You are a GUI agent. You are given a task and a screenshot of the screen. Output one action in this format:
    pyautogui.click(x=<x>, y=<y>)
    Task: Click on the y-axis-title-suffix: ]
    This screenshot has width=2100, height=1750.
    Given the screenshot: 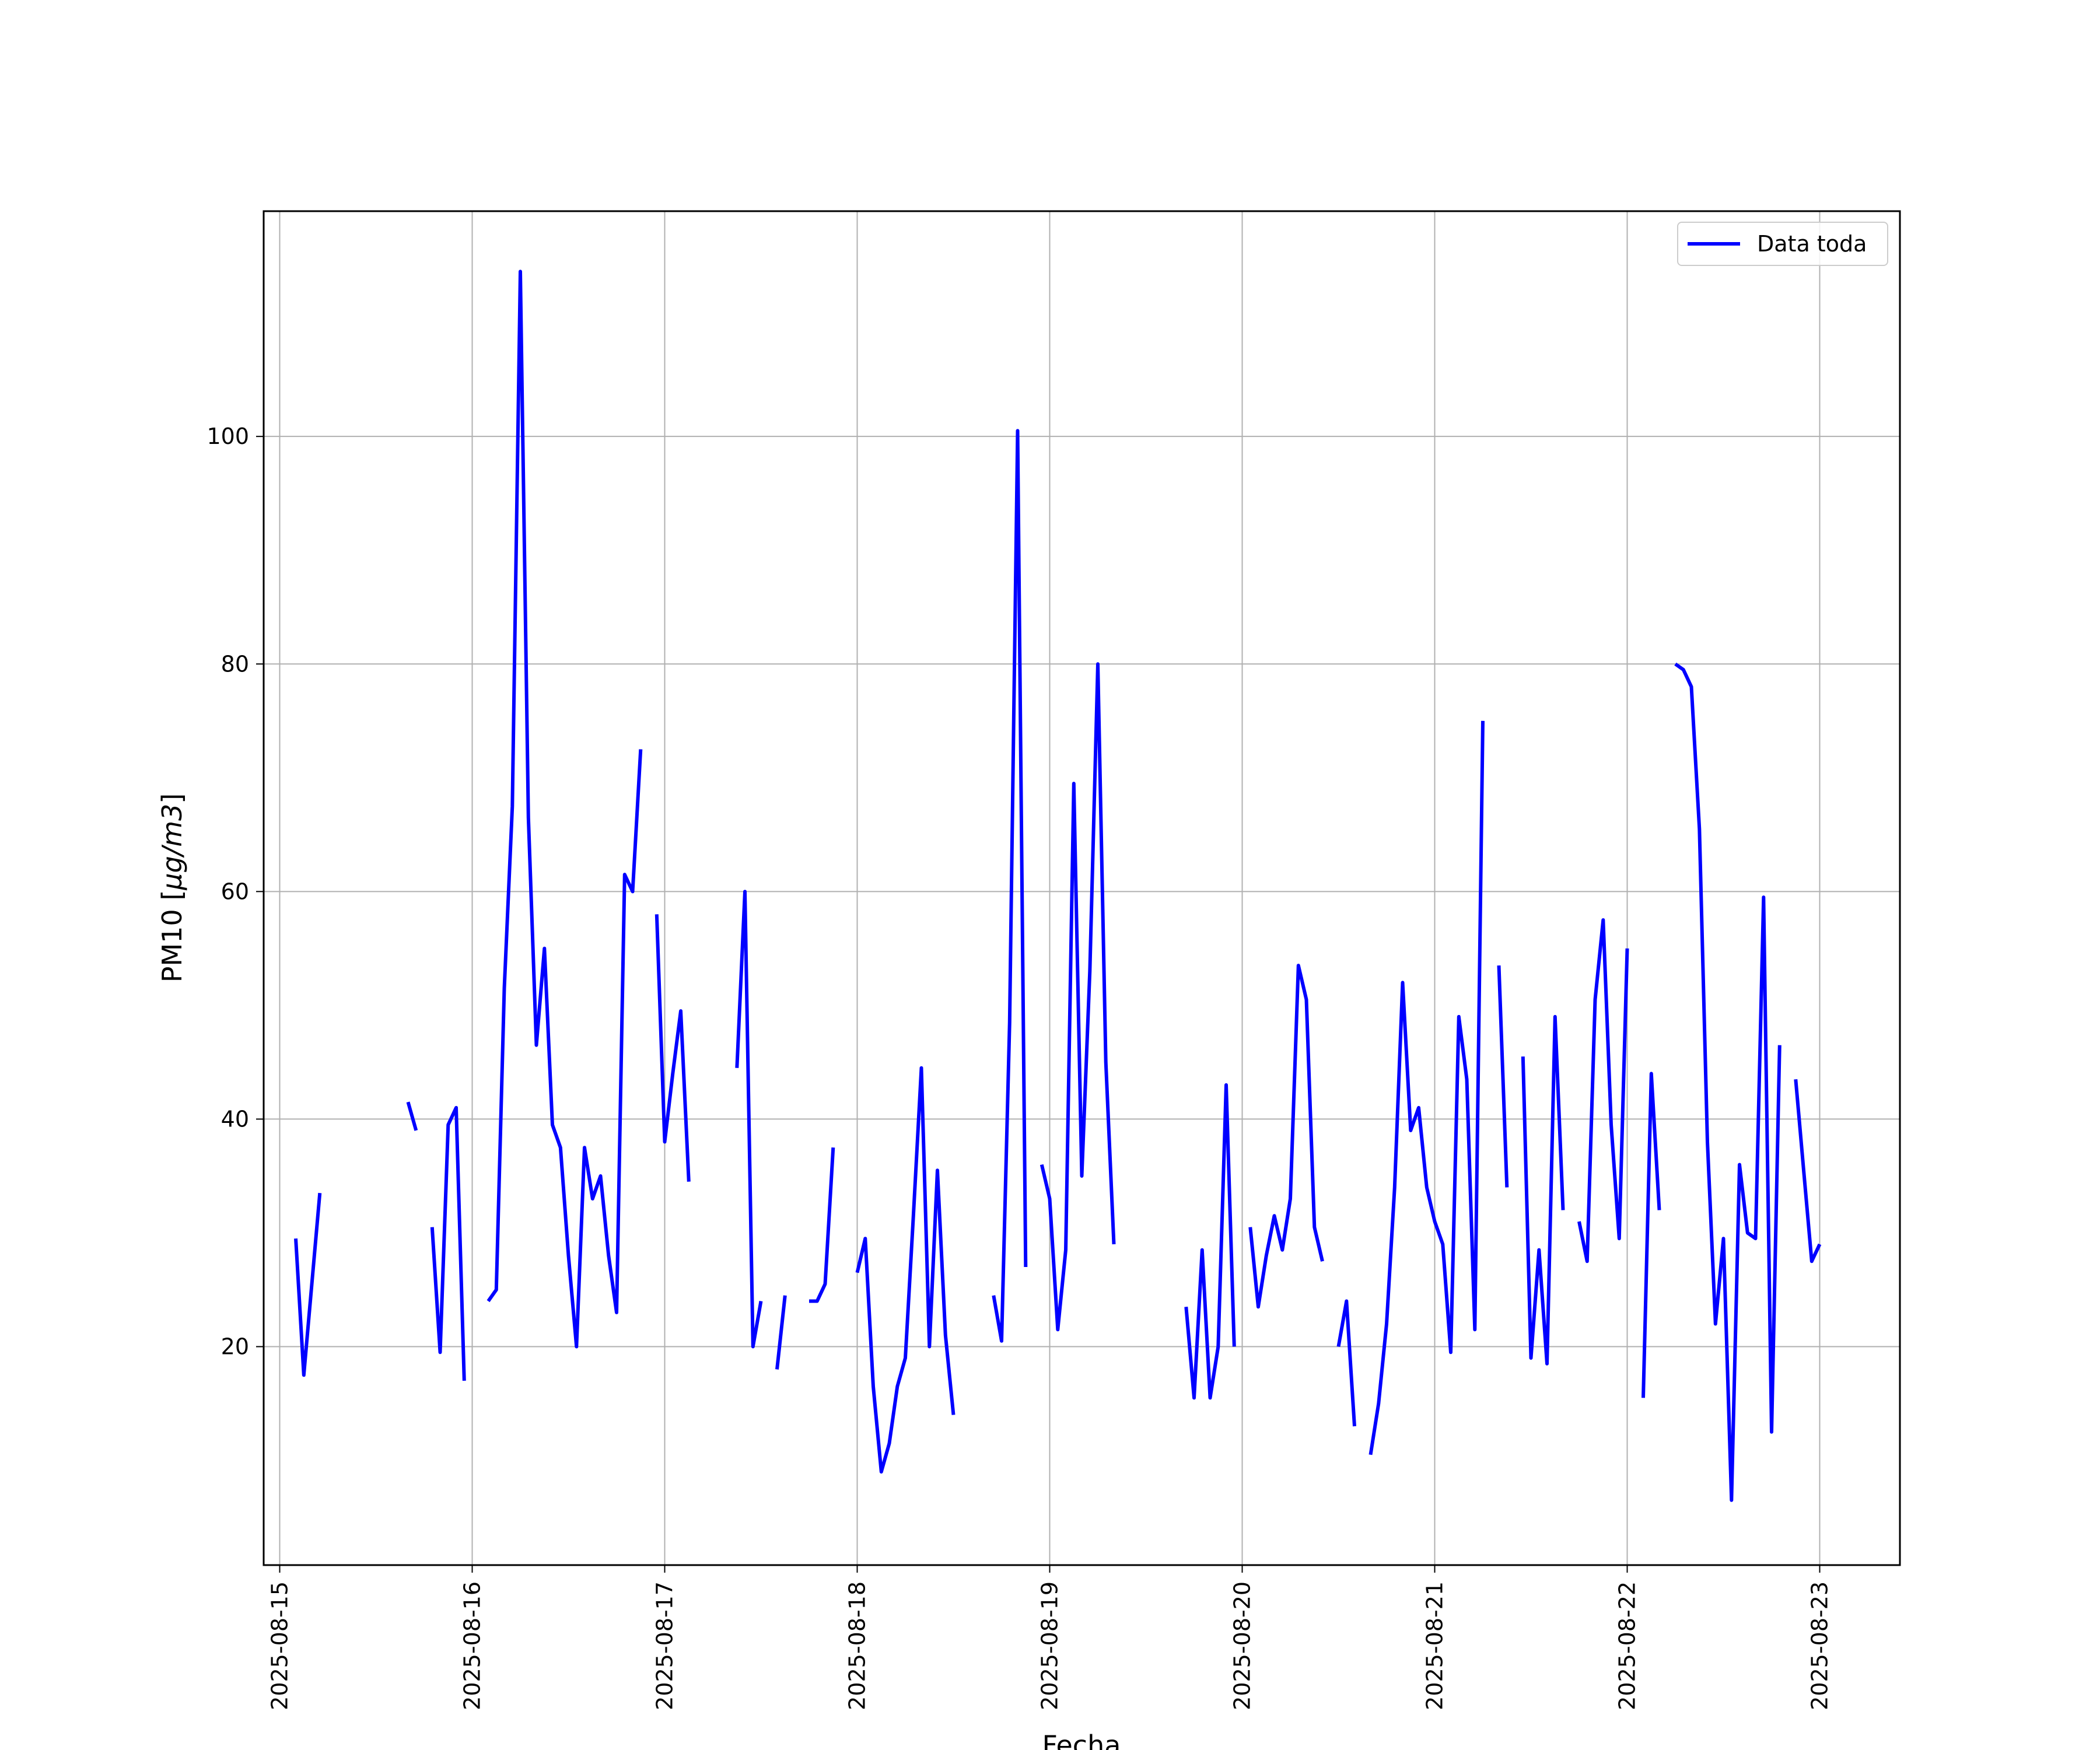 What is the action you would take?
    pyautogui.click(x=172, y=799)
    